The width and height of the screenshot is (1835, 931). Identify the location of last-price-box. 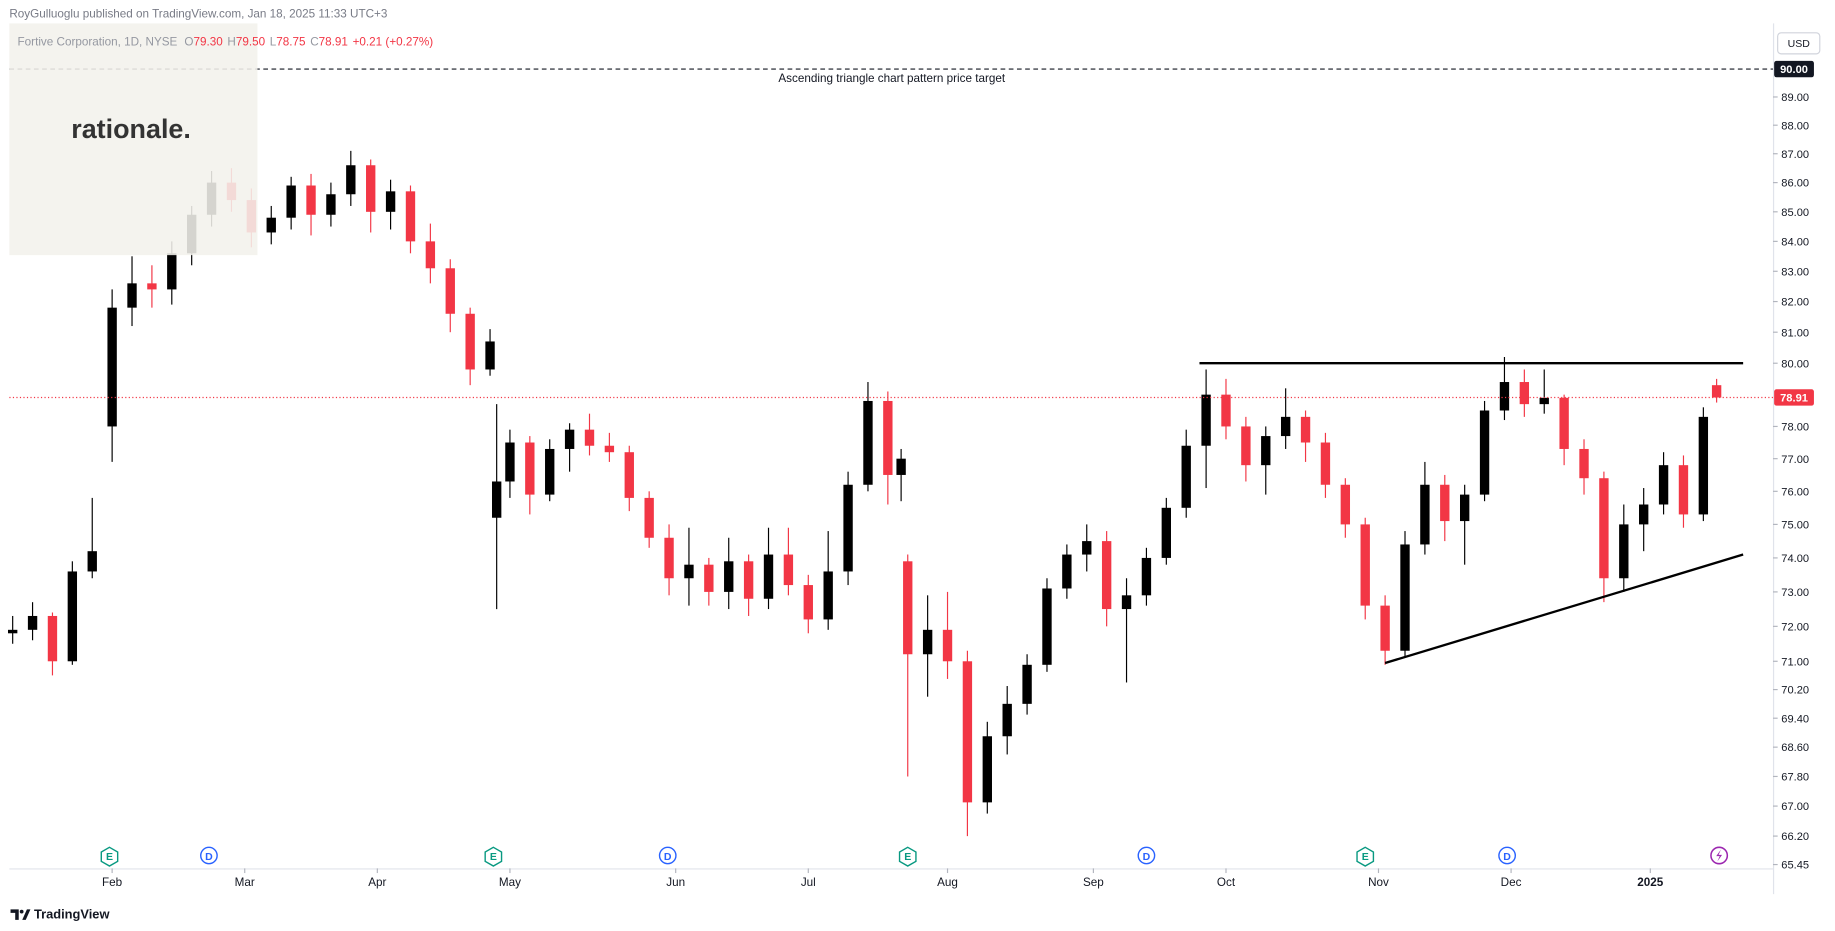
(1794, 397).